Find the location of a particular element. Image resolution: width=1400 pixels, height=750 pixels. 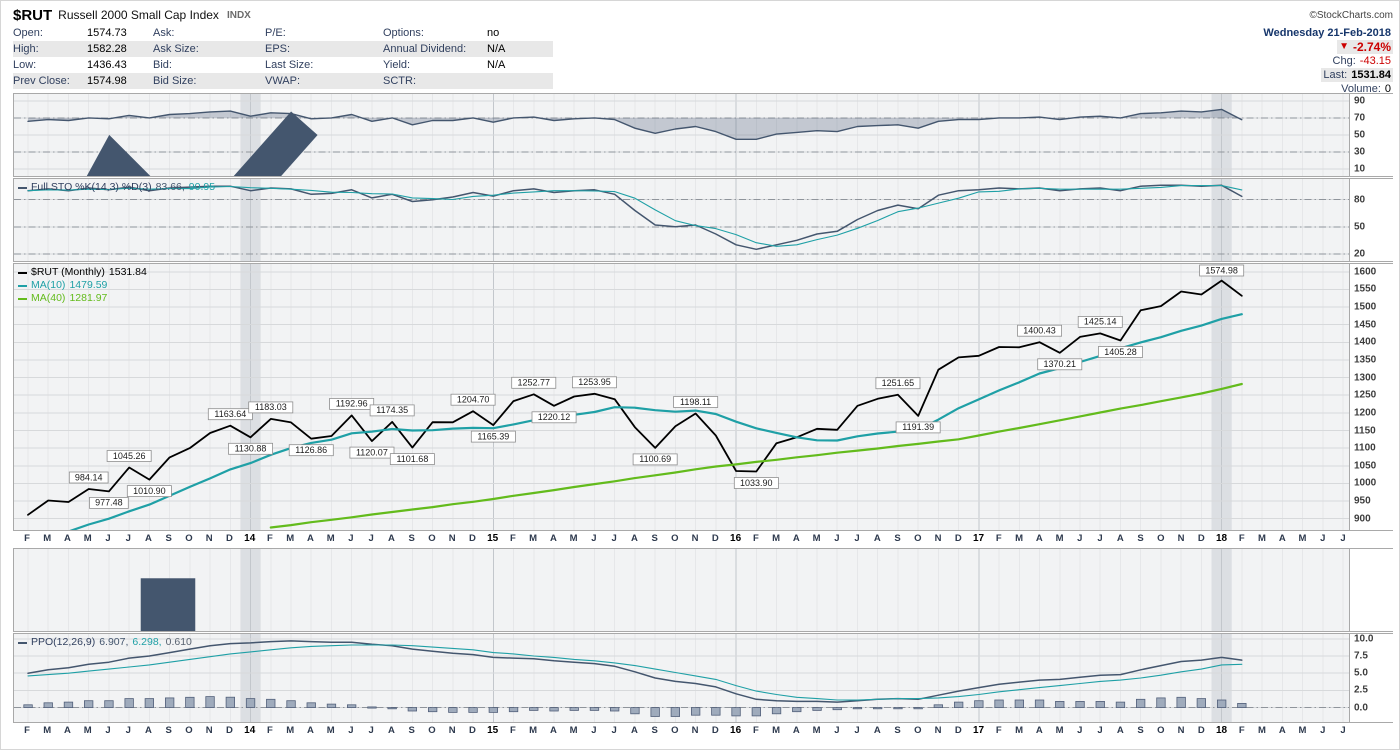

y-axis-label: 1300 is located at coordinates (1365, 378).